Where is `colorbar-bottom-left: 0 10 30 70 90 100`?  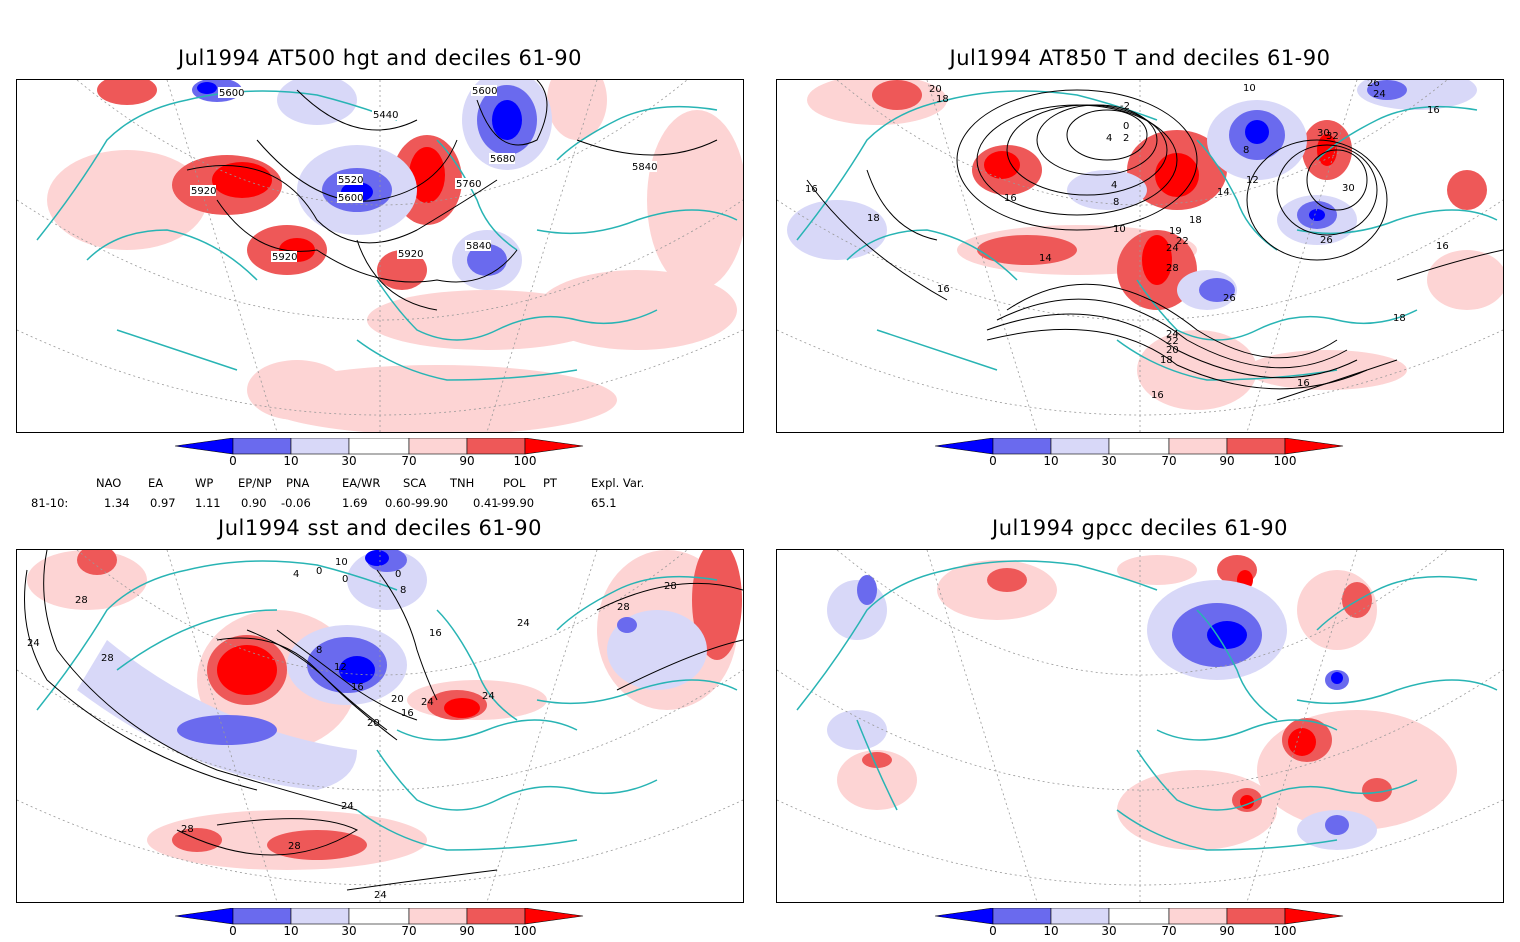 colorbar-bottom-left: 0 10 30 70 90 100 is located at coordinates (380, 925).